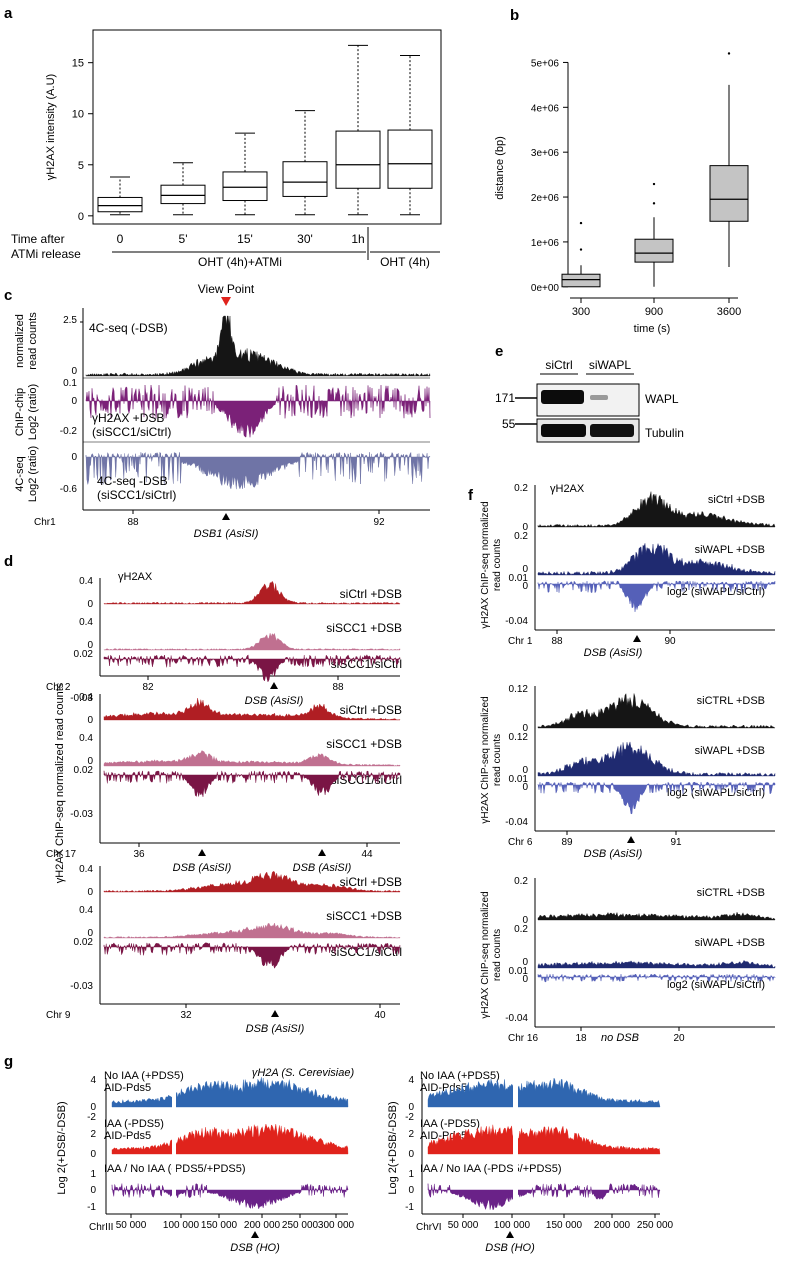  What do you see at coordinates (411, 1174) in the screenshot?
I see `panel-g-v1-1: 1` at bounding box center [411, 1174].